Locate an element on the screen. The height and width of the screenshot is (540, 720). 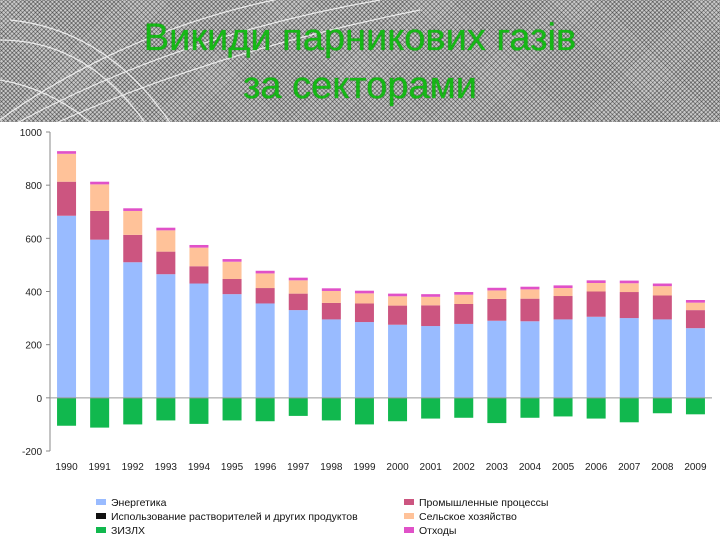
bar-segment-1993-s1 is located at coordinates (166, 263).